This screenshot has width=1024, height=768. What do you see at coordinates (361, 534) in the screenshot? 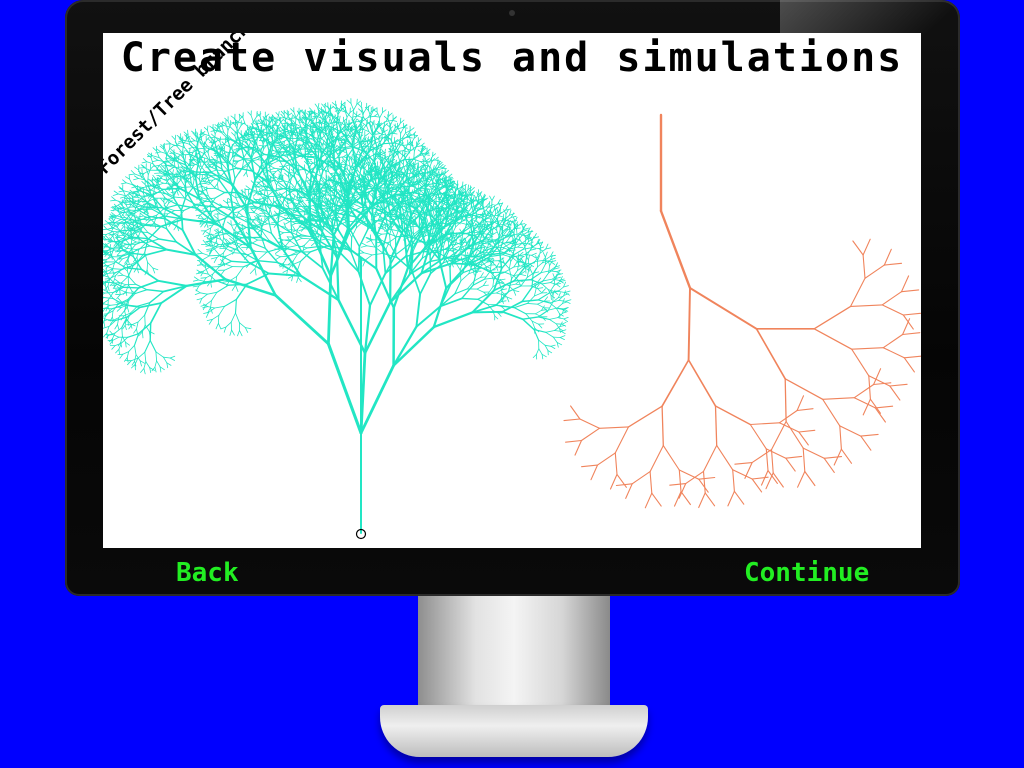
I see `circle-marker-icon` at bounding box center [361, 534].